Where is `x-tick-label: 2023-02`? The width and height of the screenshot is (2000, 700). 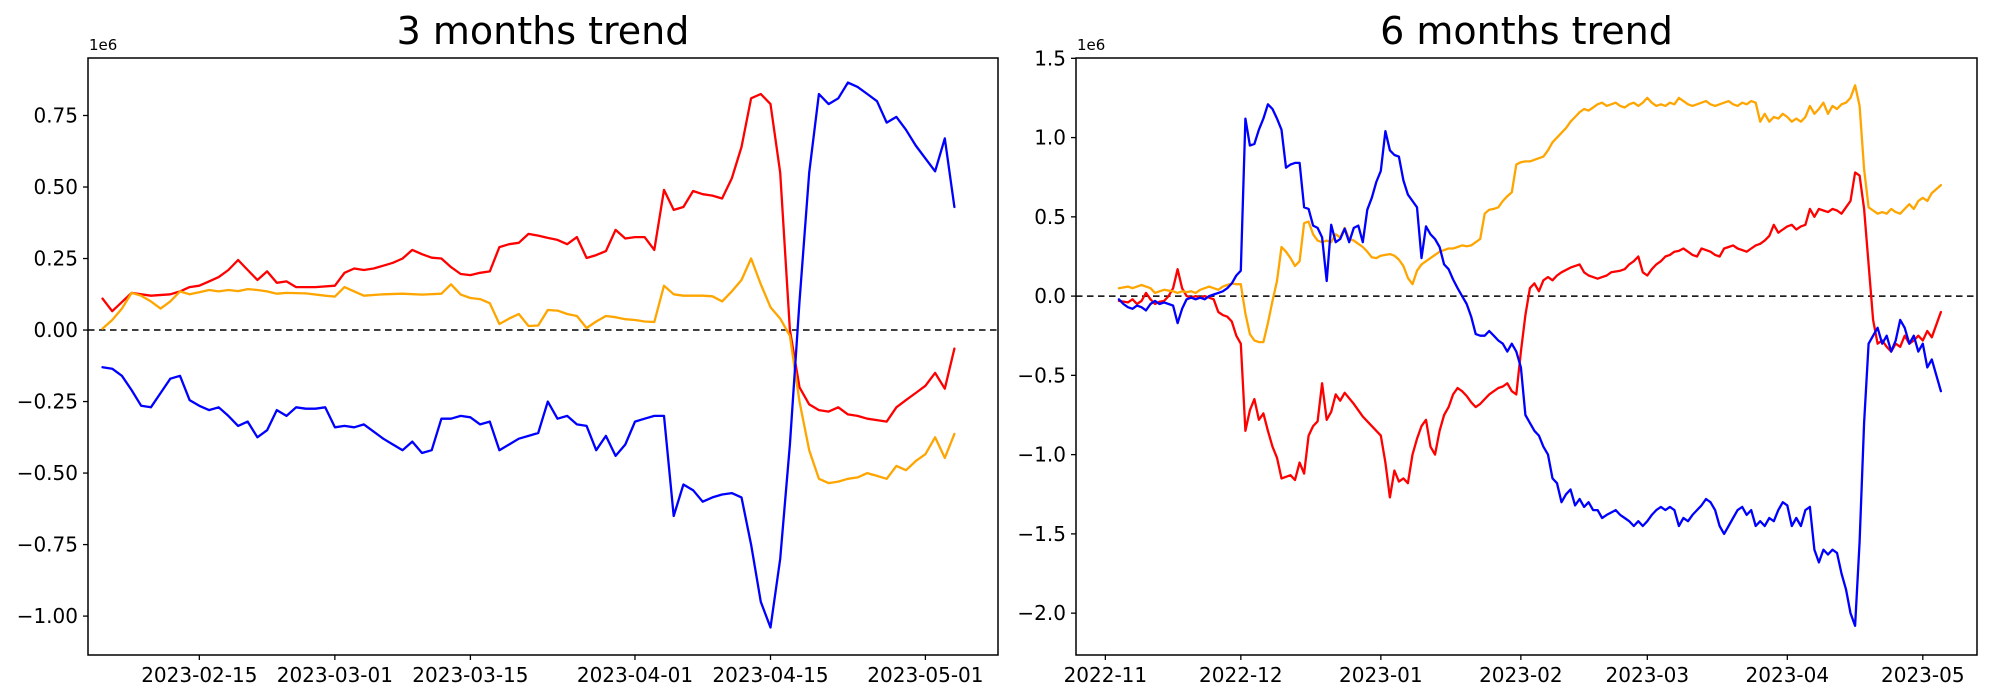
x-tick-label: 2023-02 is located at coordinates (1521, 675).